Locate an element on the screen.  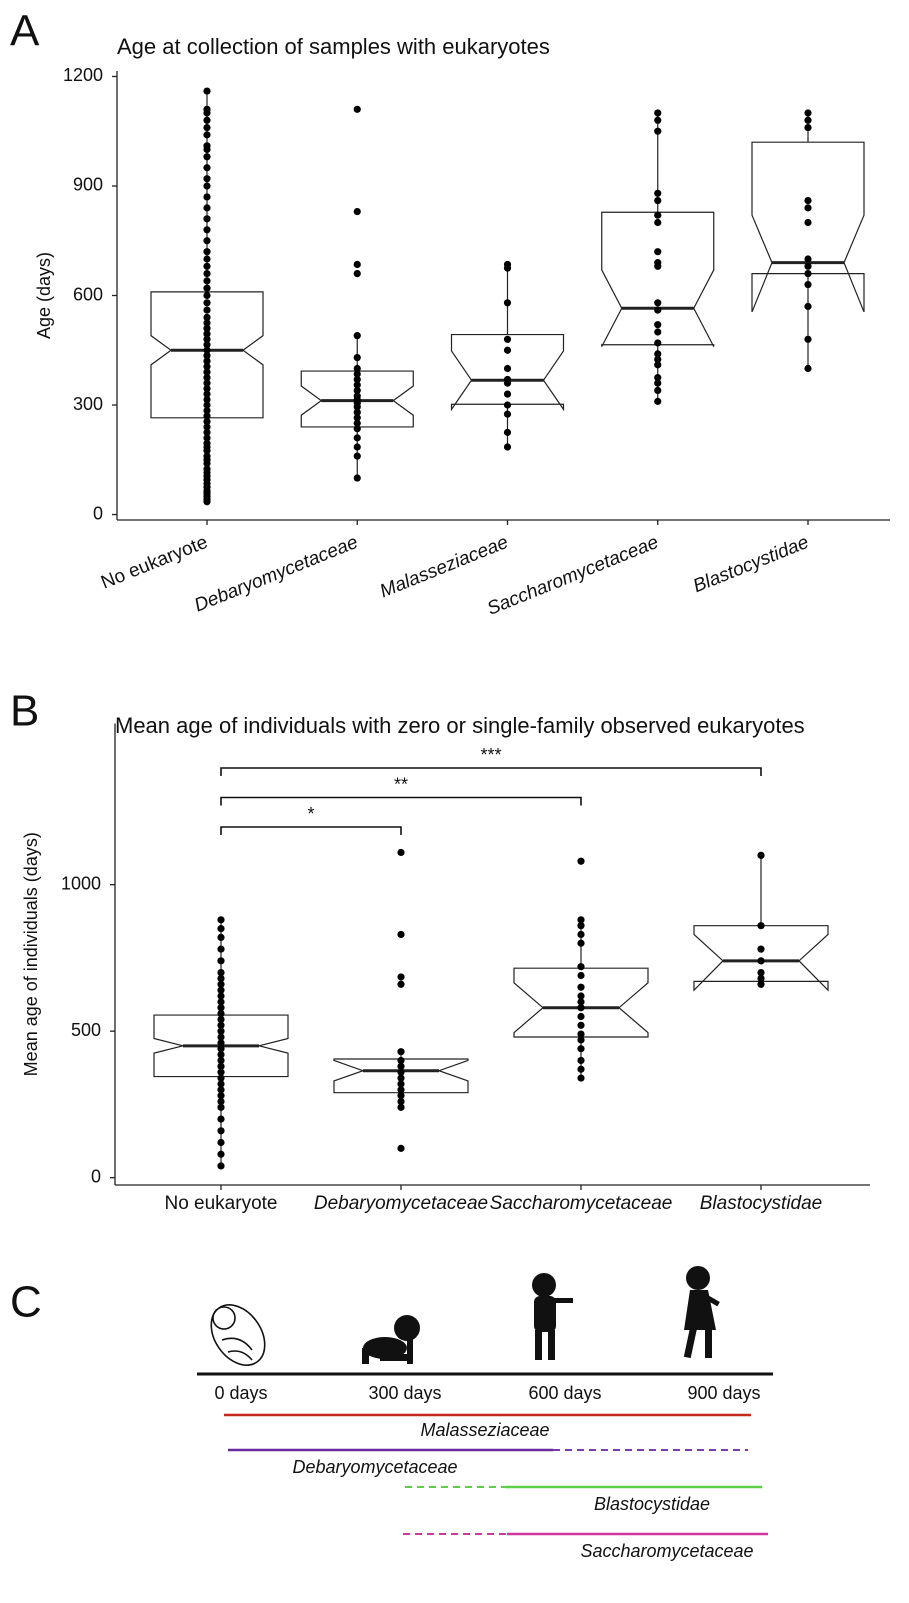
x-tick-label: Saccharomycetaceae is located at coordinates (581, 1203).